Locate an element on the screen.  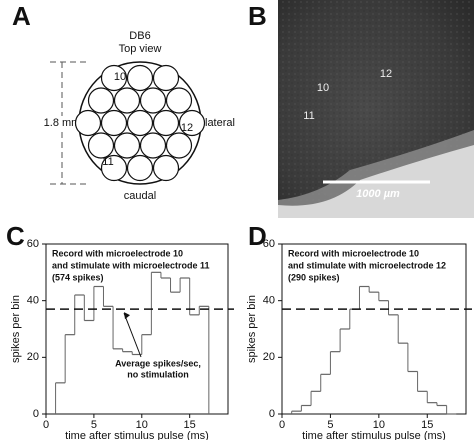
panel-letter: D is located at coordinates (257, 236).